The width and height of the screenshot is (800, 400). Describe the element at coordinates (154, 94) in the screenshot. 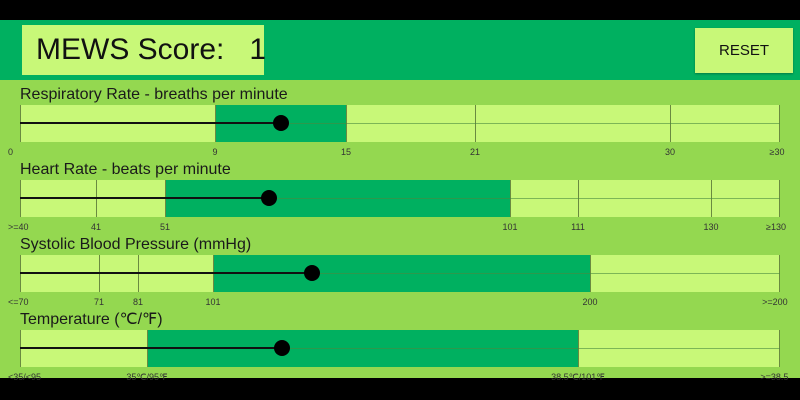

I see `respiratory-rate-title: Respiratory Rate - breaths per minute` at that location.